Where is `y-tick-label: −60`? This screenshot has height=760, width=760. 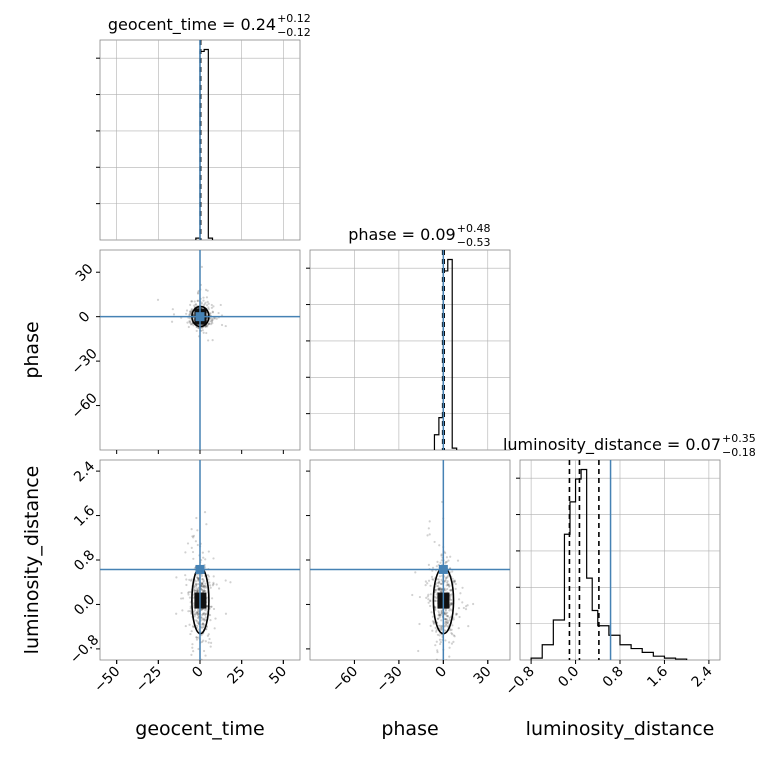 y-tick-label: −60 is located at coordinates (85, 406).